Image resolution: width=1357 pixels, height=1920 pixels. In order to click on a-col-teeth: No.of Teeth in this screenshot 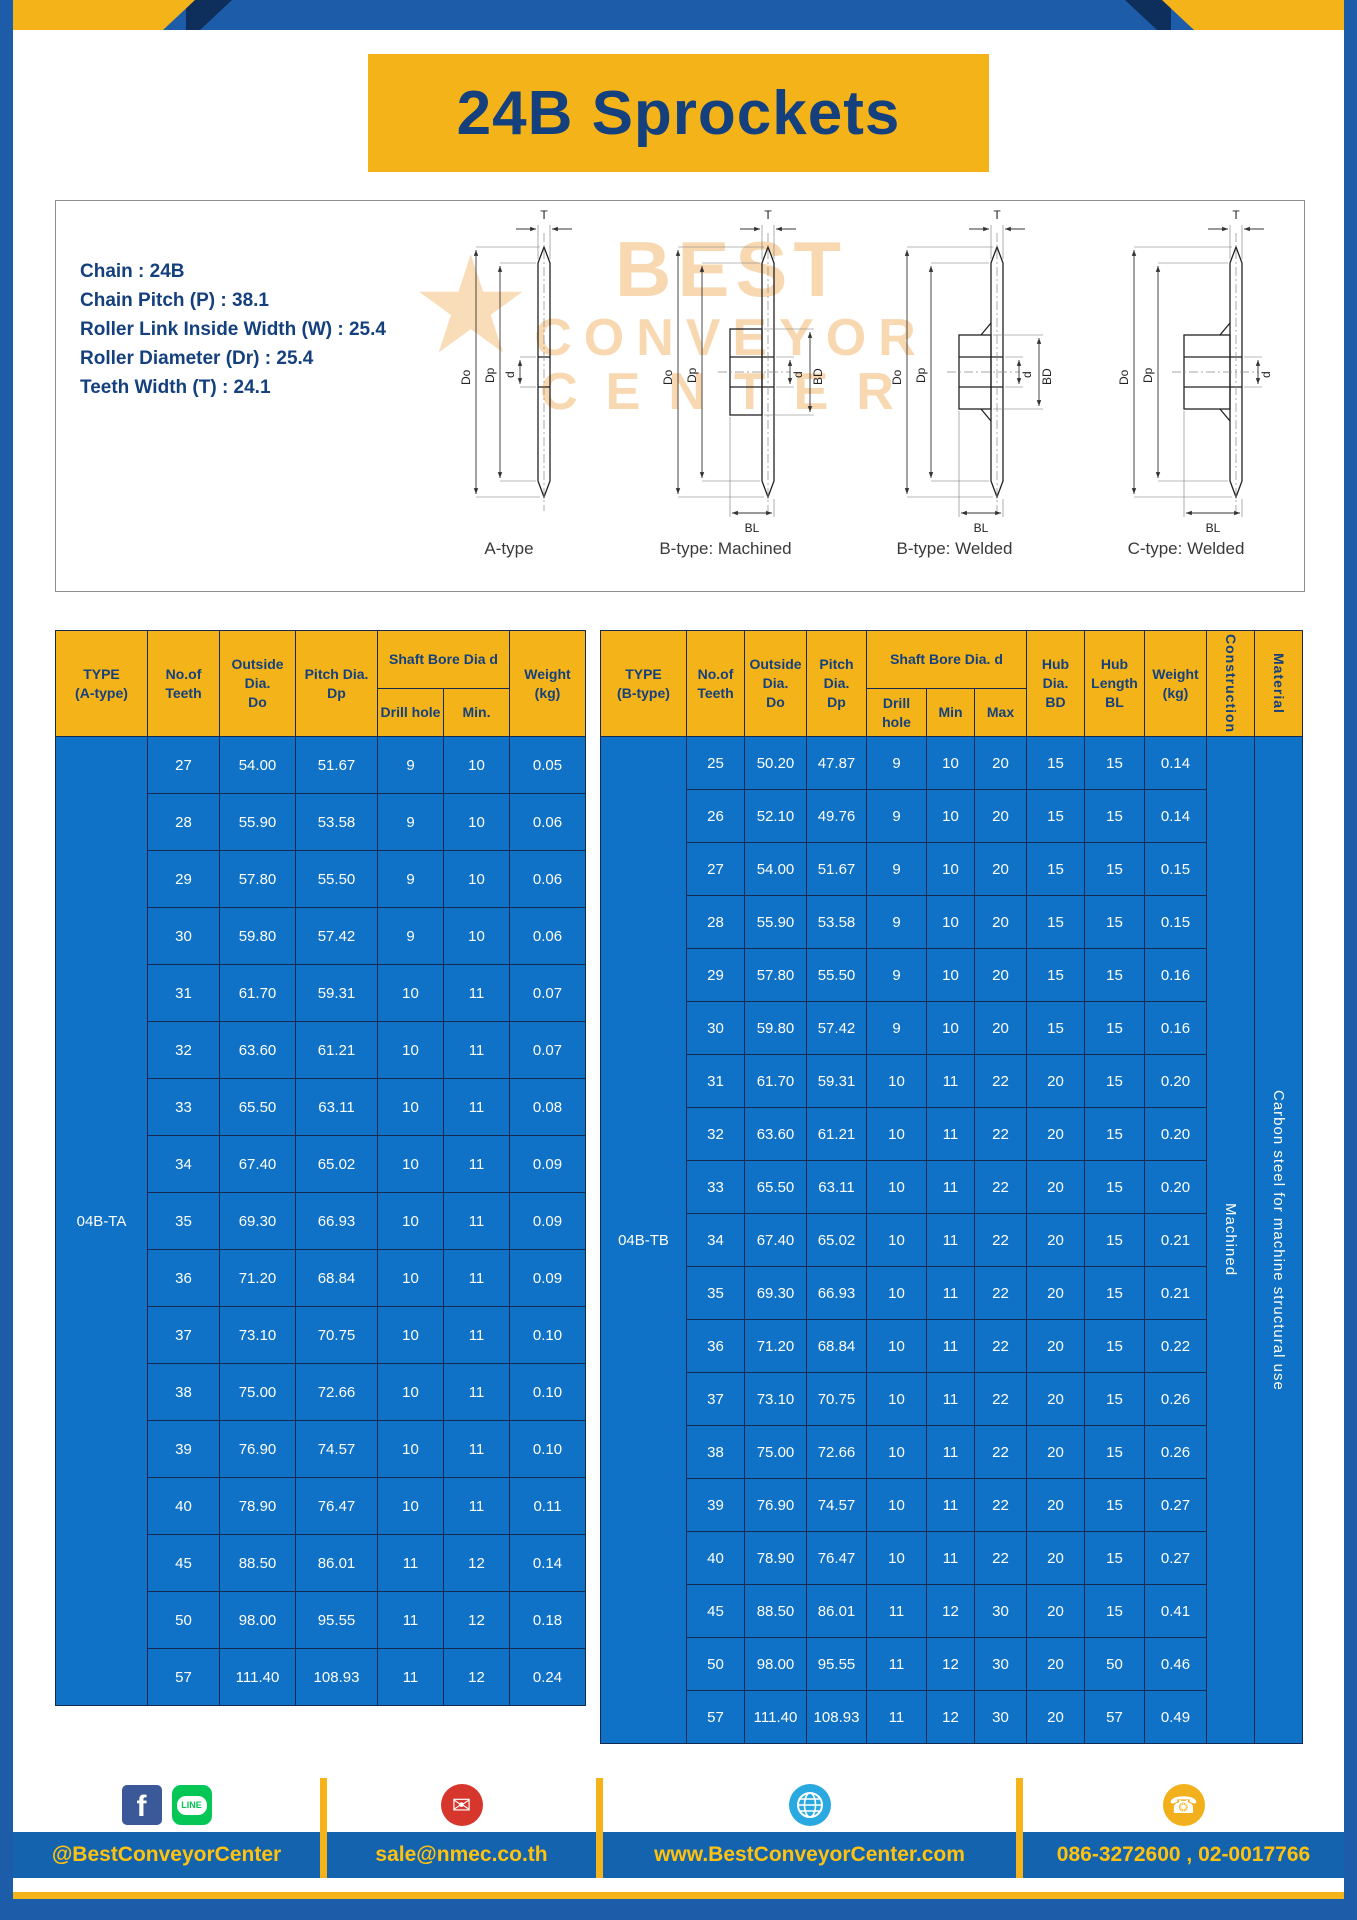, I will do `click(183, 683)`.